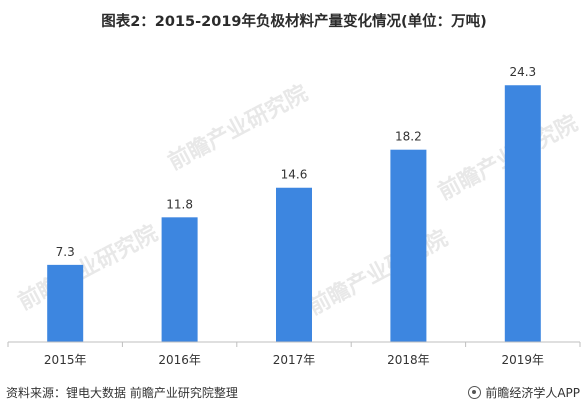 This screenshot has width=588, height=413. What do you see at coordinates (65, 303) in the screenshot?
I see `bar-2015年` at bounding box center [65, 303].